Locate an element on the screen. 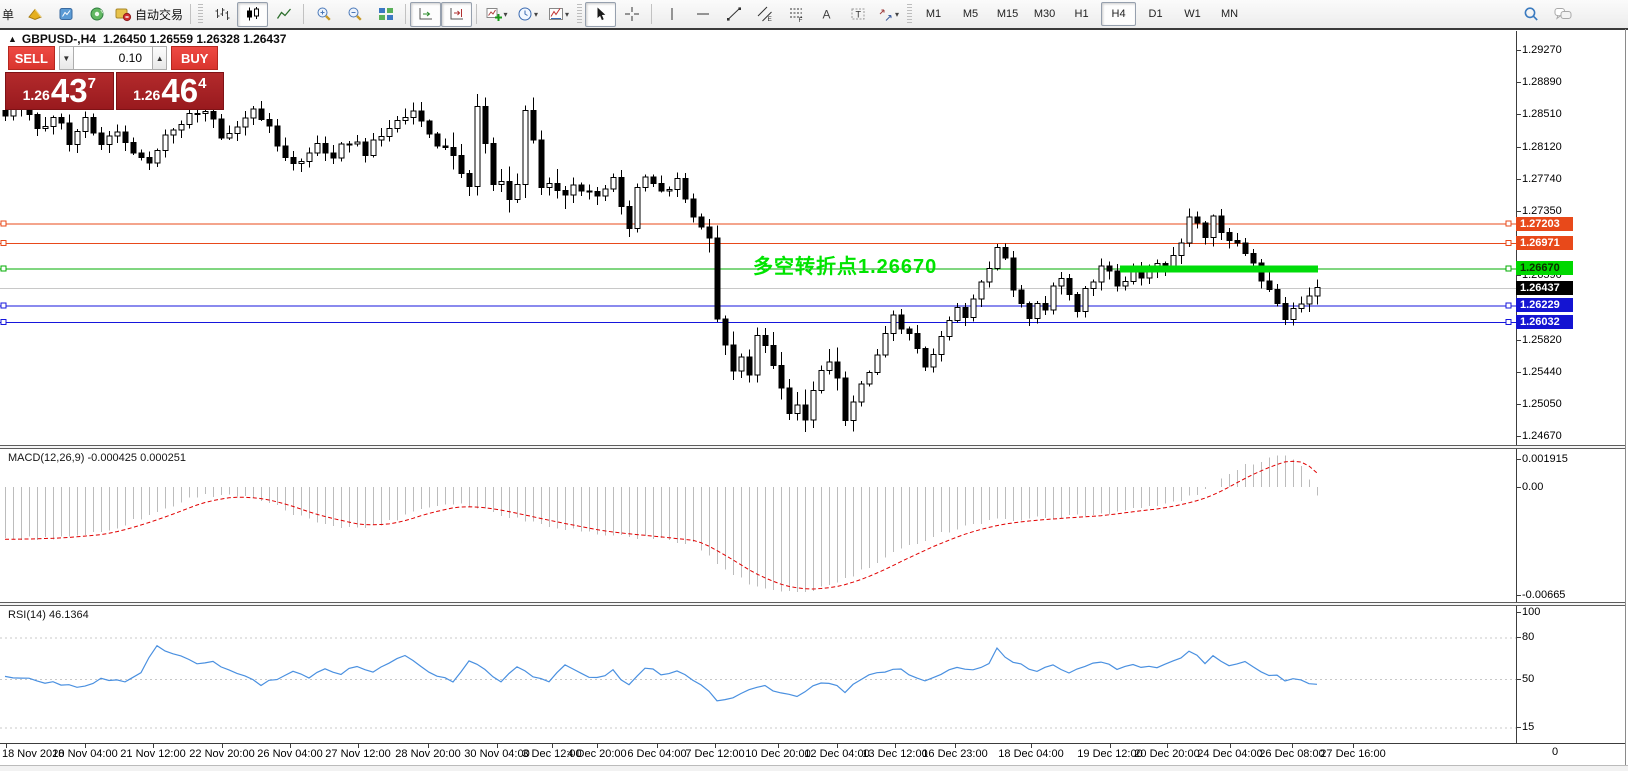  time-label: 18 Dec 04:00 is located at coordinates (1031, 754).